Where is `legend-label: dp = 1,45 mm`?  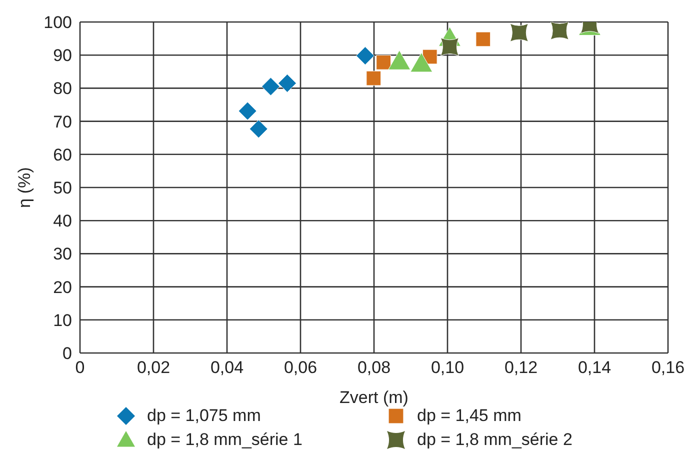
legend-label: dp = 1,45 mm is located at coordinates (469, 416).